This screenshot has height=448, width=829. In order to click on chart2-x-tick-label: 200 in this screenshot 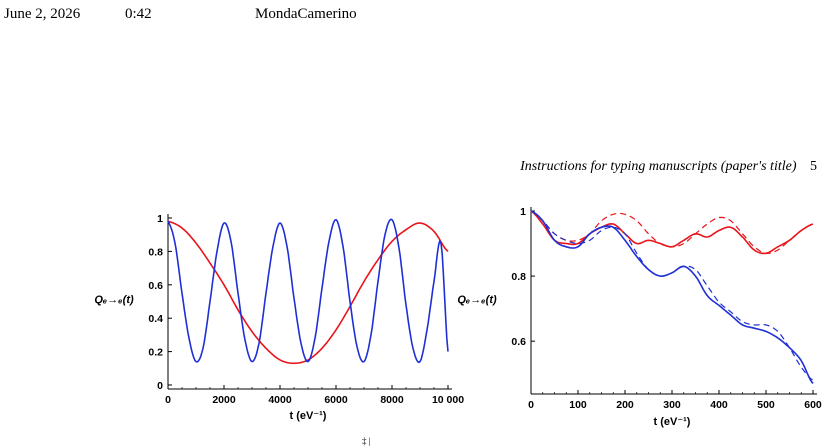, I will do `click(625, 405)`.